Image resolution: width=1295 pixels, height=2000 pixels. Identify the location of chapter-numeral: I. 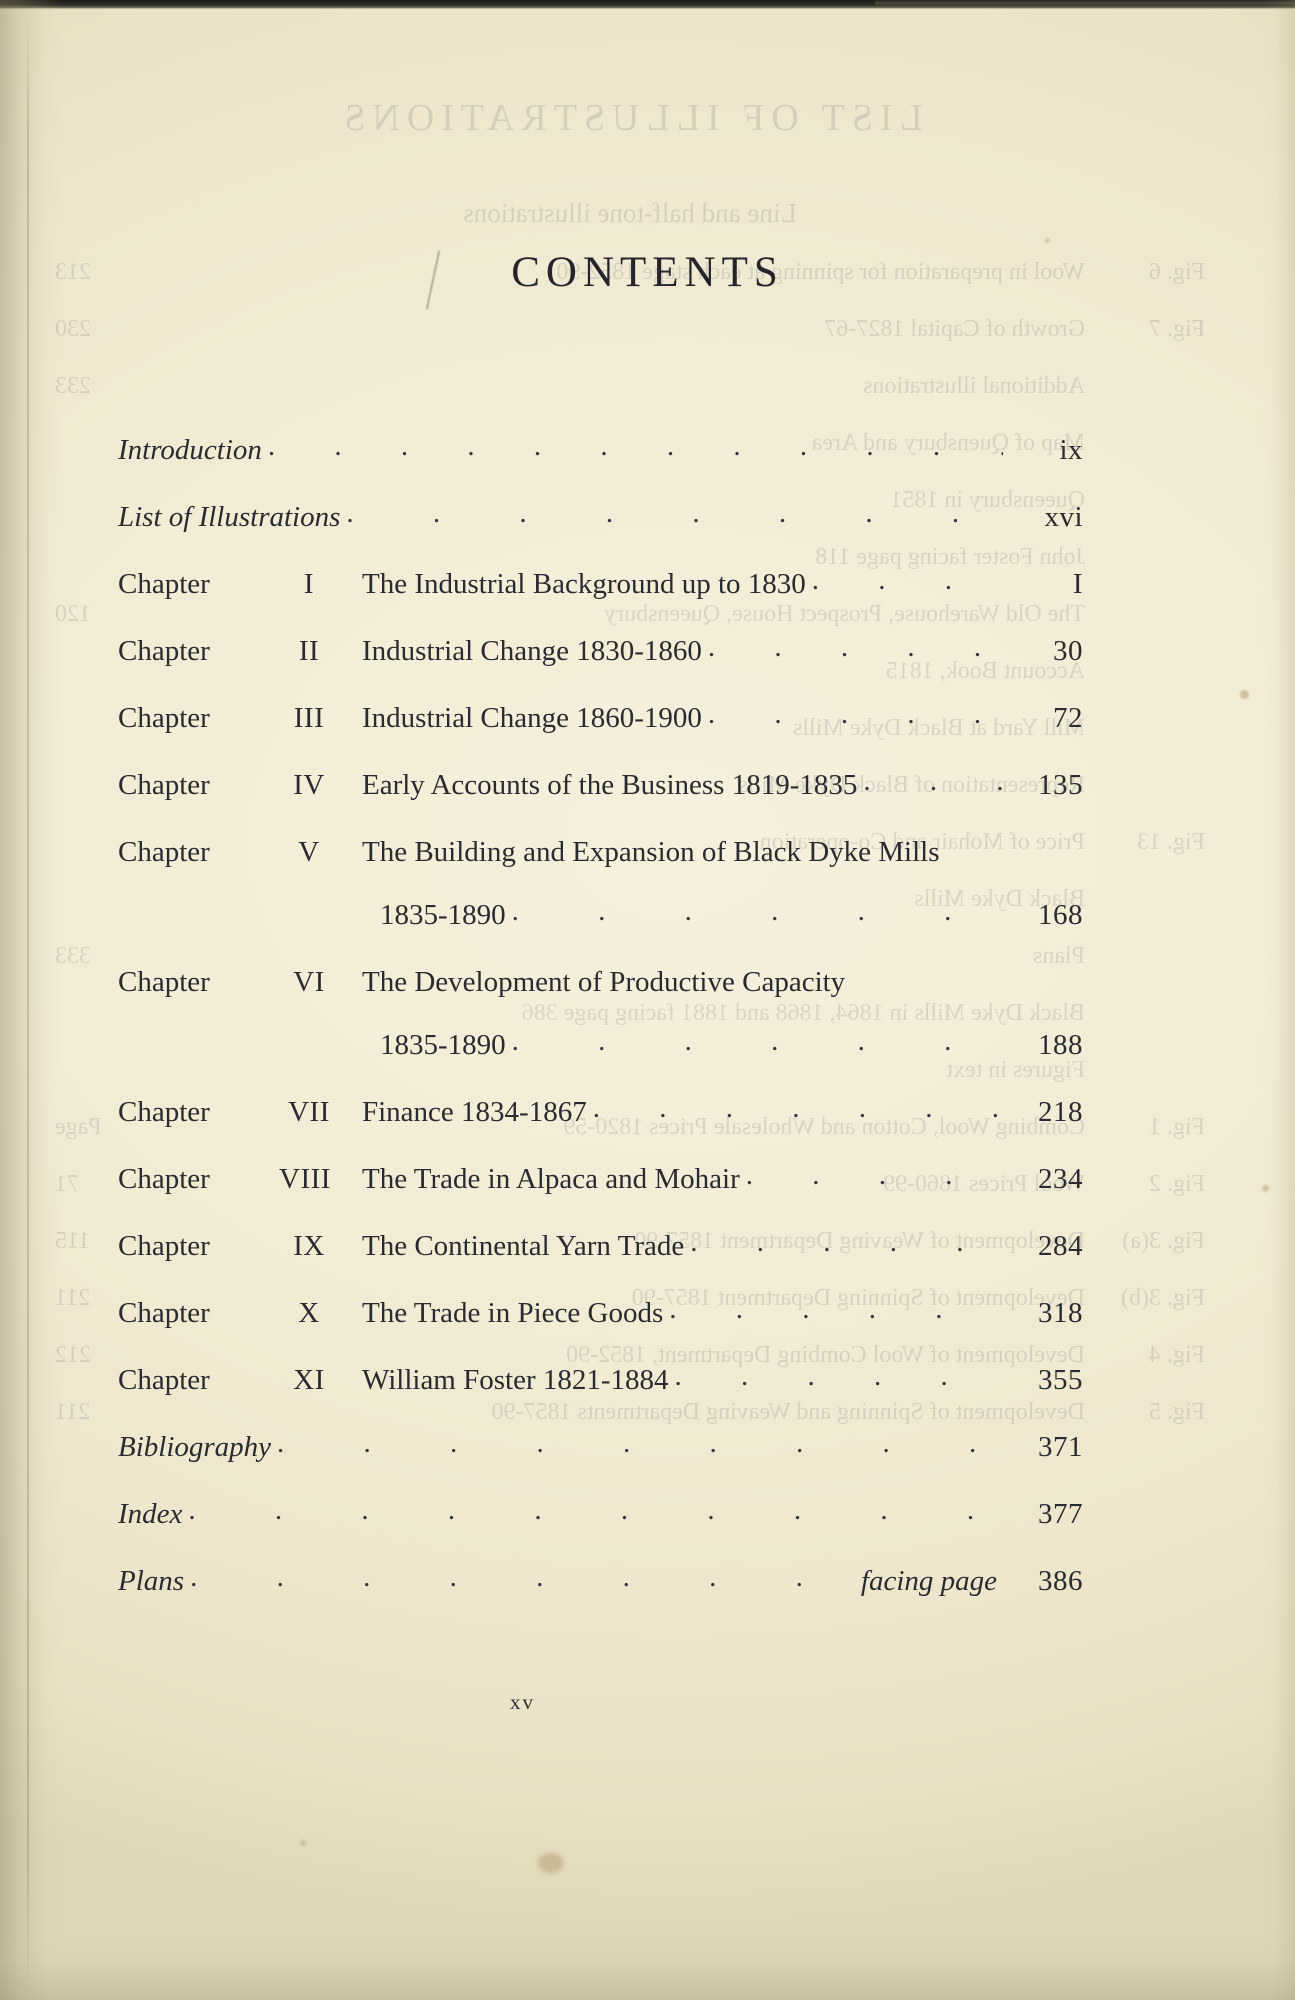
(309, 584).